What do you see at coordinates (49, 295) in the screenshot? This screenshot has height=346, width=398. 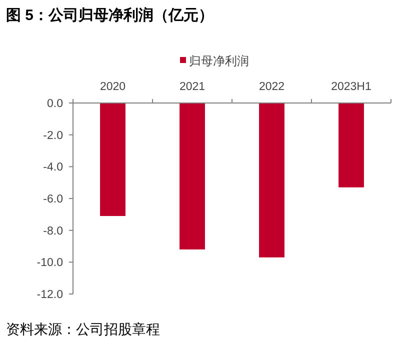 I see `y-tick-label: -12.0` at bounding box center [49, 295].